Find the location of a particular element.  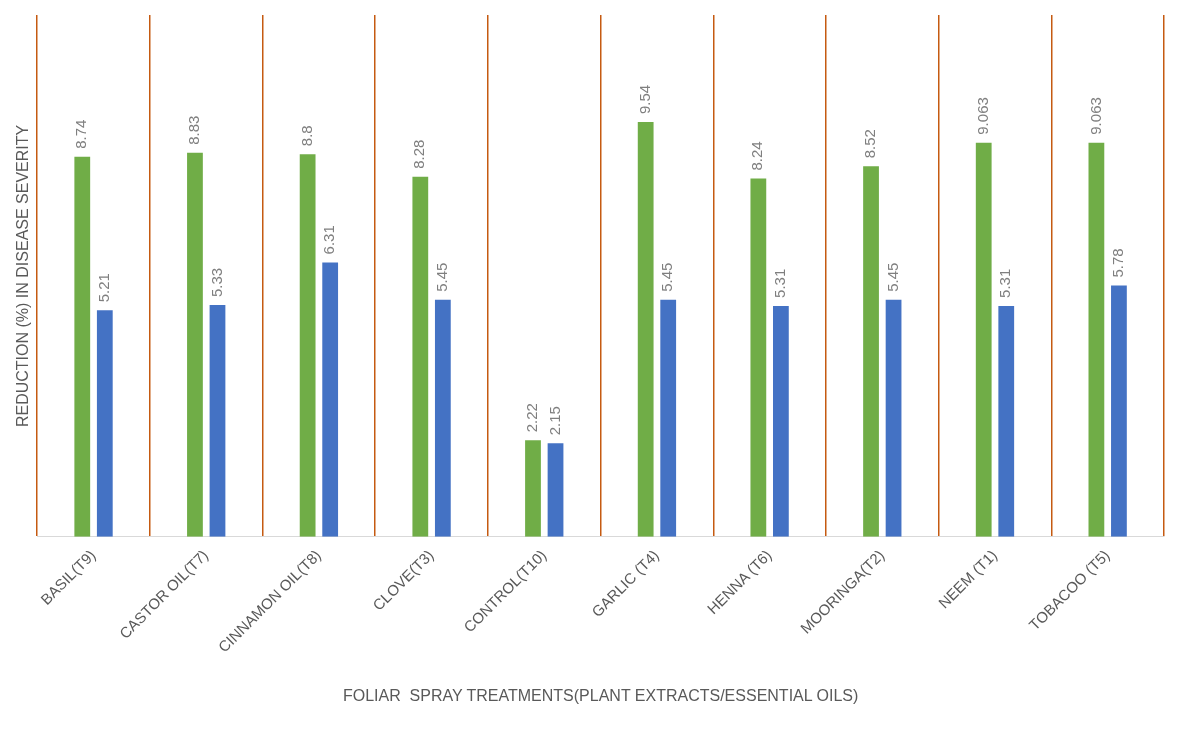

data-label: 8.83 is located at coordinates (194, 130).